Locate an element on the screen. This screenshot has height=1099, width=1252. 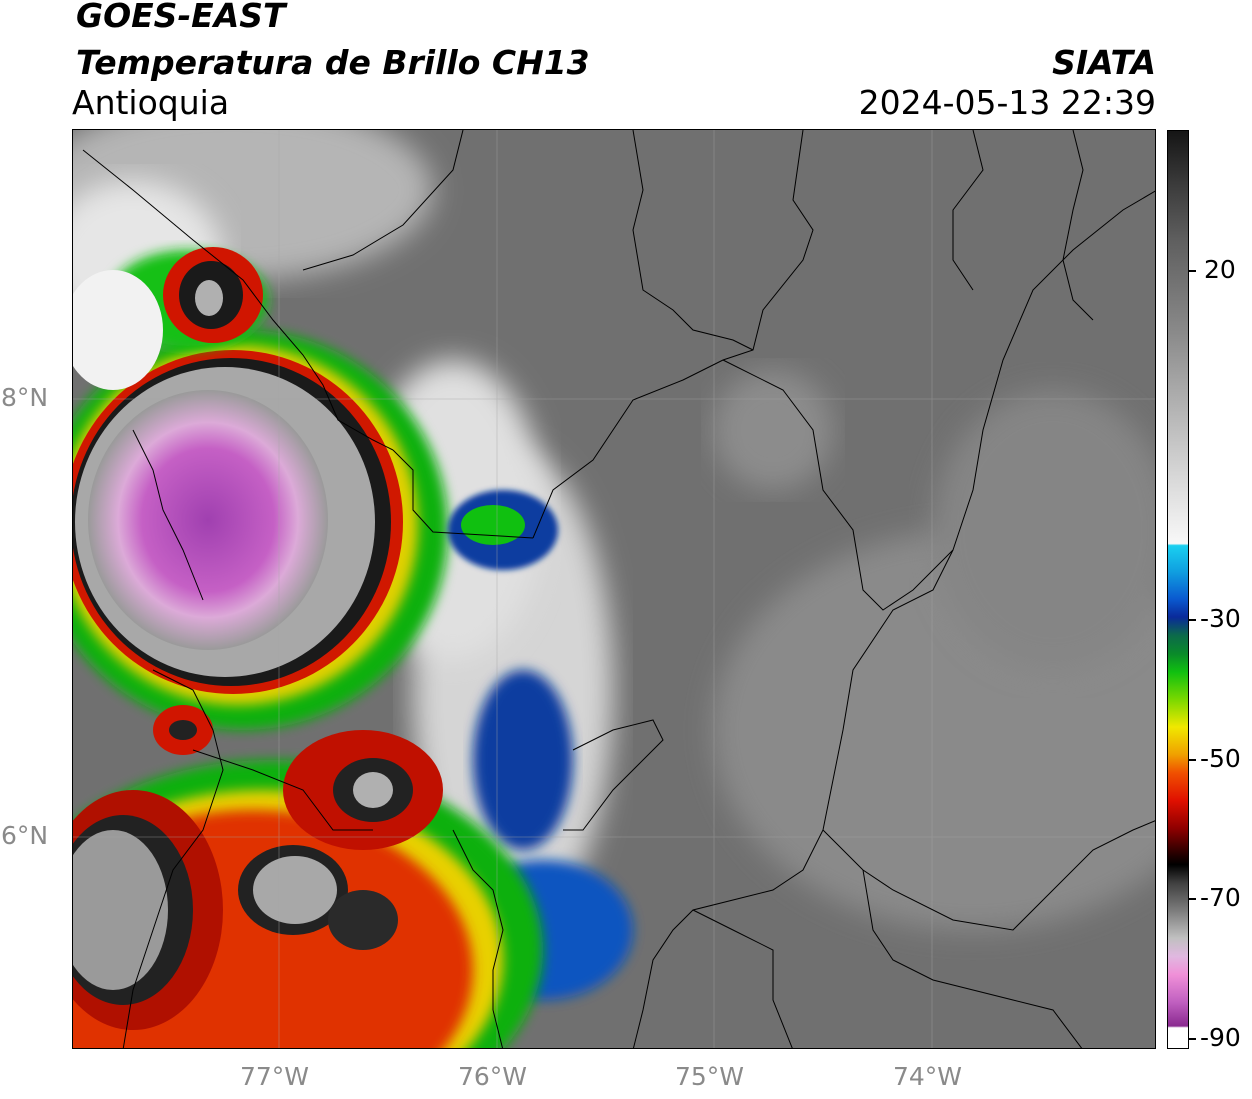
agency-title: SIATA is located at coordinates (1104, 62).